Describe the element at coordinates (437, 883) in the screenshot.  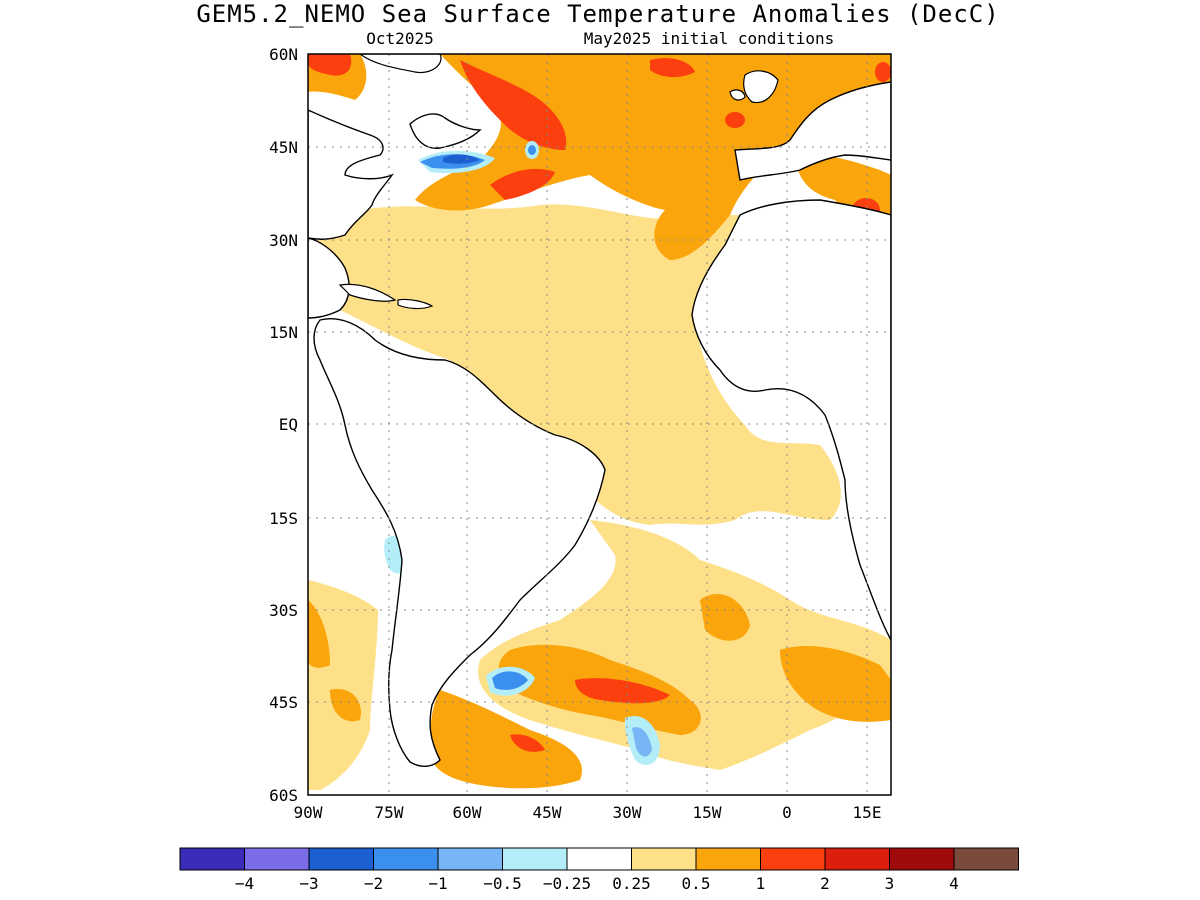
I see `colorbar-label: −1` at that location.